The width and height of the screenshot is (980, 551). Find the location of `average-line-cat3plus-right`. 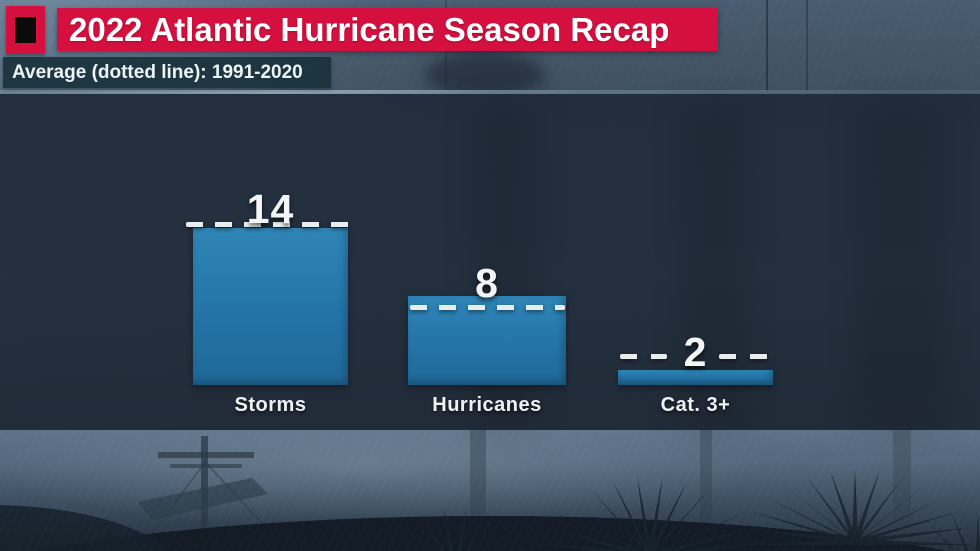

average-line-cat3plus-right is located at coordinates (743, 356).